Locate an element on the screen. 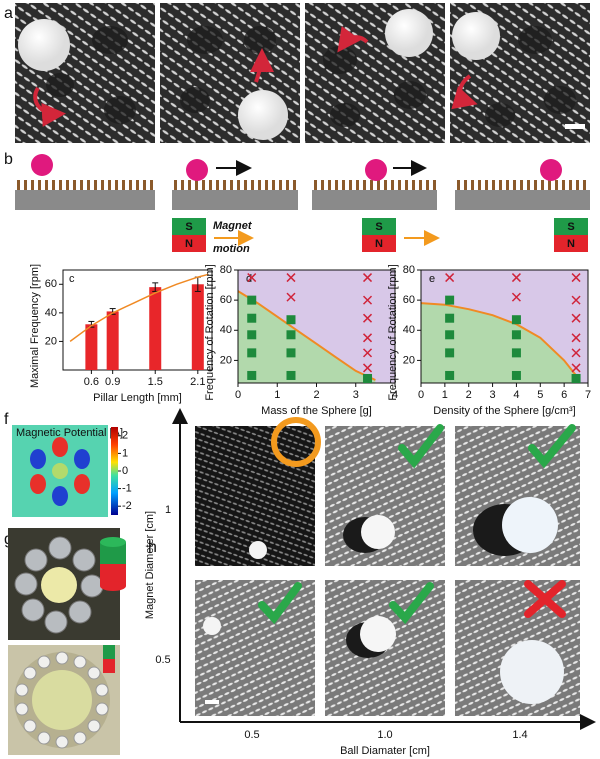 The height and width of the screenshot is (759, 600). magnet-icon is located at coordinates (109, 659).